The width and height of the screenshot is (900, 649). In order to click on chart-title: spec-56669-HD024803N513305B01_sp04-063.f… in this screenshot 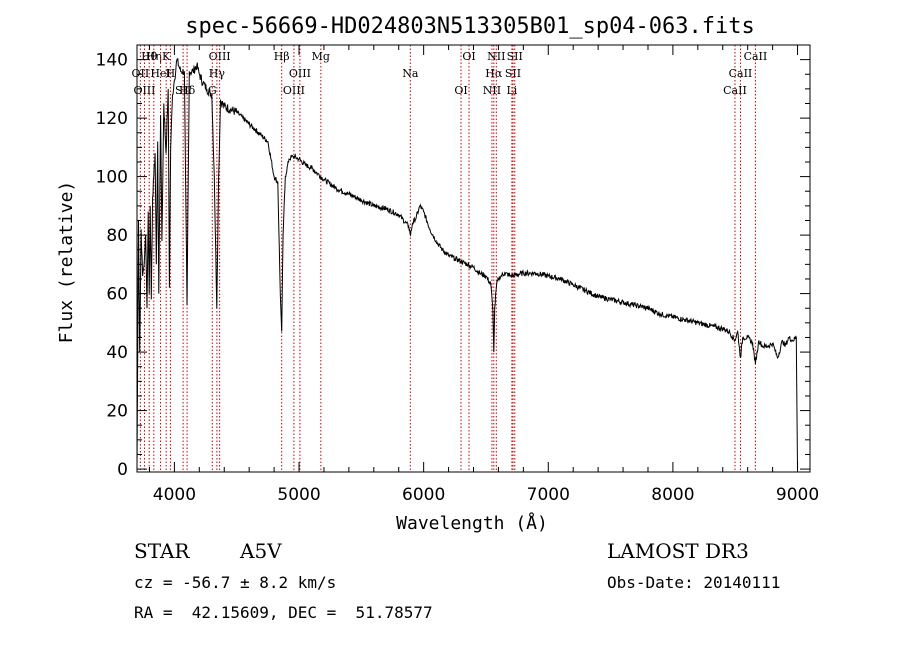, I will do `click(470, 26)`.